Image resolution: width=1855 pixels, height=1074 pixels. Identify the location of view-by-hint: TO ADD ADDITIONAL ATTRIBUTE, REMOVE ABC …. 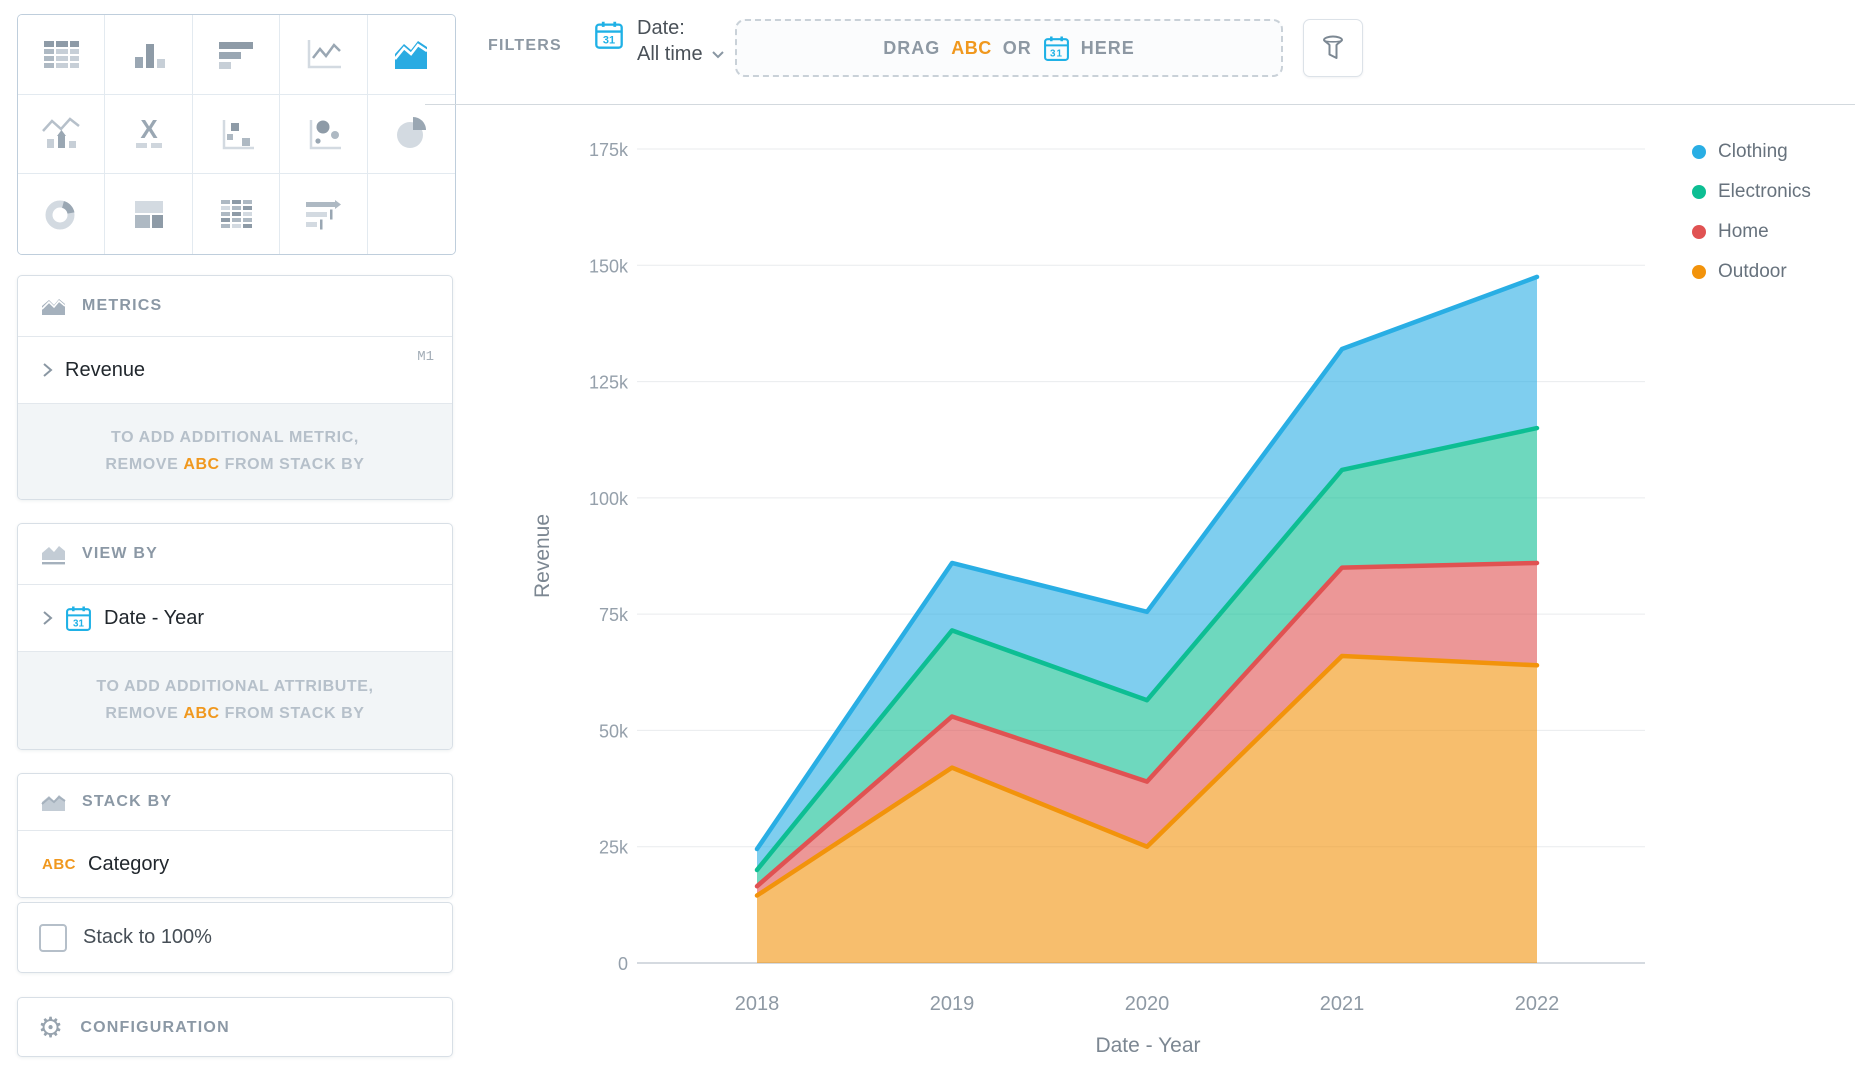
(235, 700).